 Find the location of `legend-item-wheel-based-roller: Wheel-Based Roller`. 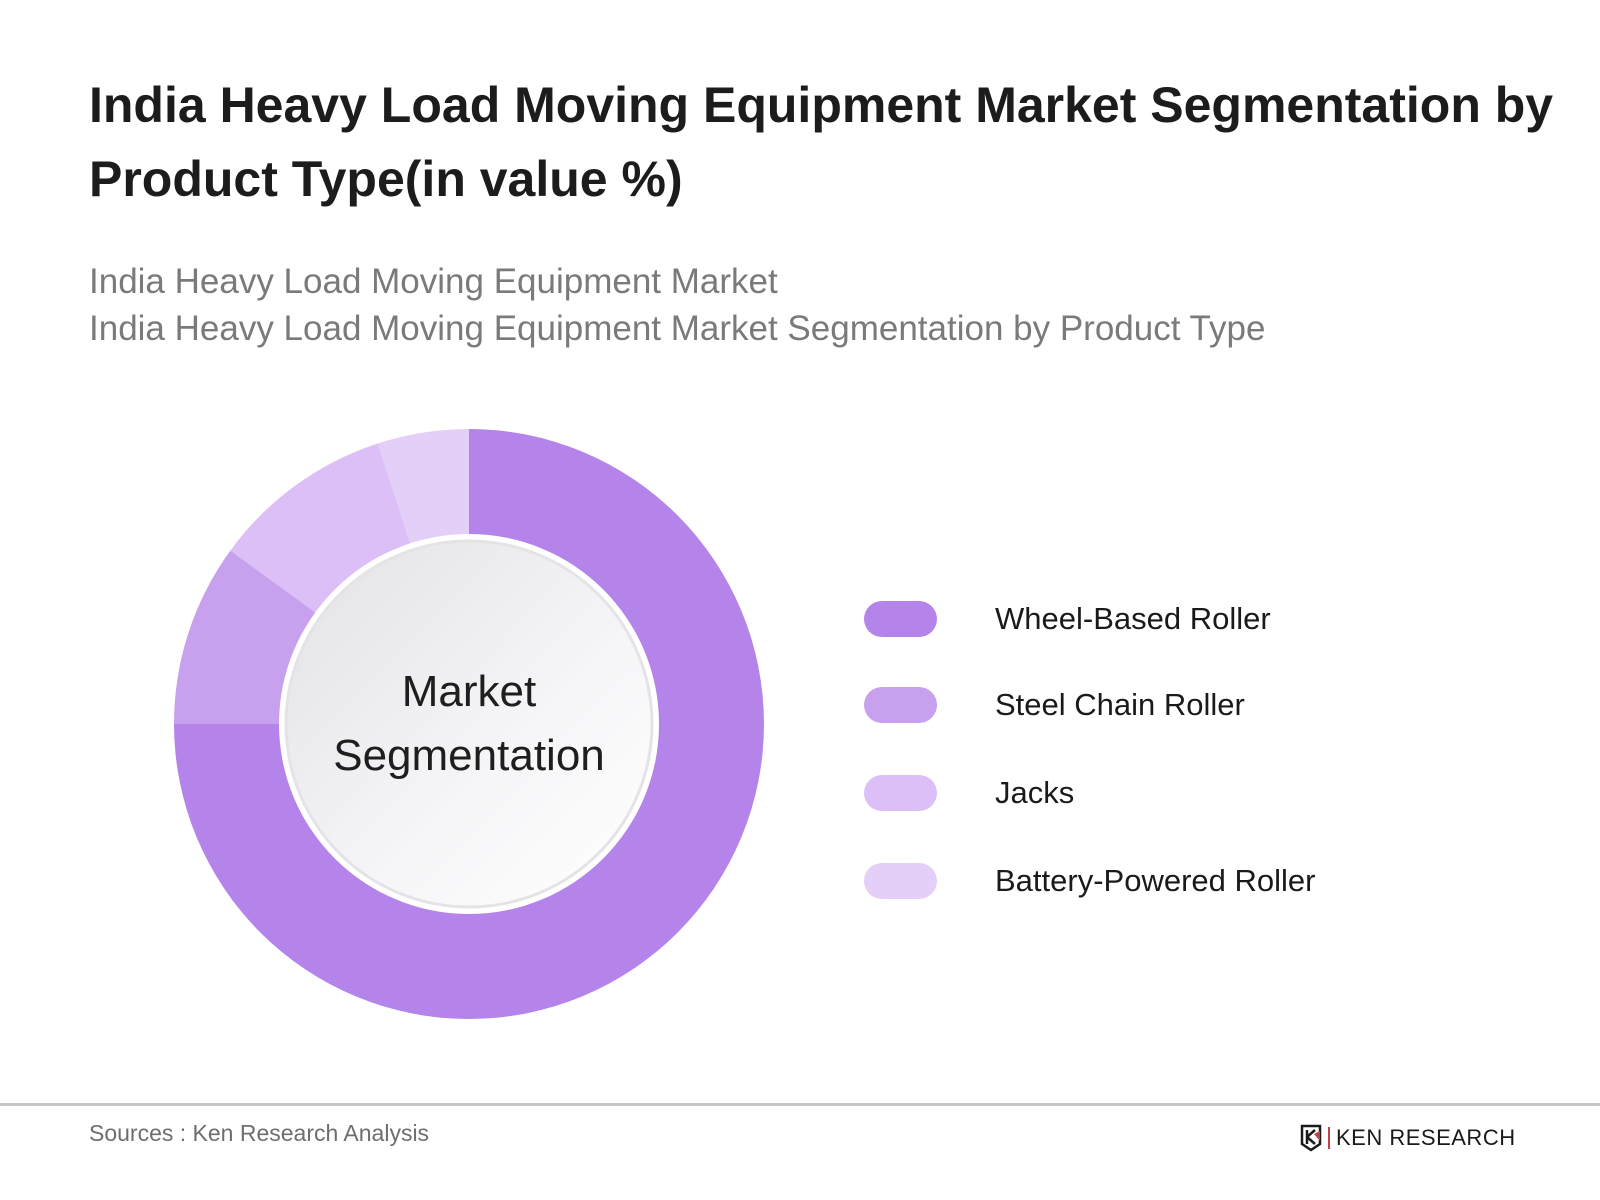

legend-item-wheel-based-roller: Wheel-Based Roller is located at coordinates (1067, 619).